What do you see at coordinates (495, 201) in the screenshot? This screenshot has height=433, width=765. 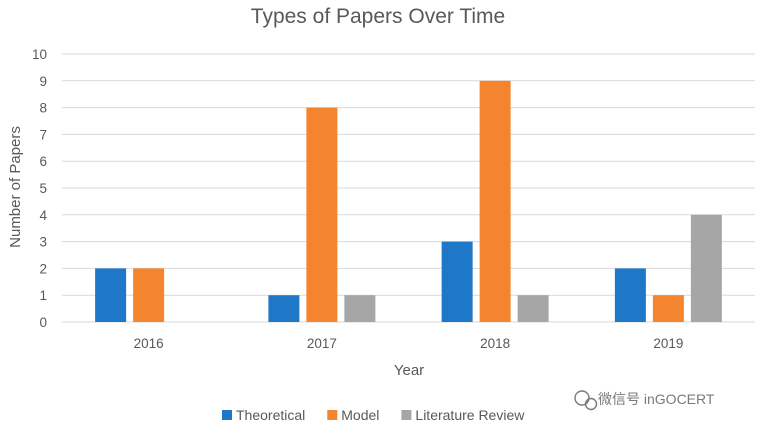 I see `bar-model-2018` at bounding box center [495, 201].